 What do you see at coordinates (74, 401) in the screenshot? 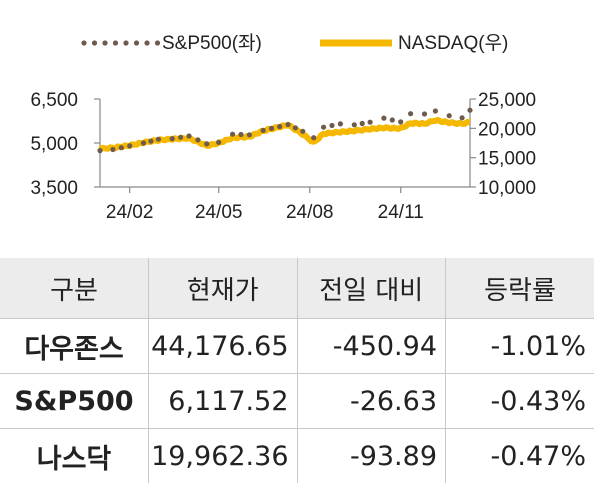
I see `row-name: S&P500` at bounding box center [74, 401].